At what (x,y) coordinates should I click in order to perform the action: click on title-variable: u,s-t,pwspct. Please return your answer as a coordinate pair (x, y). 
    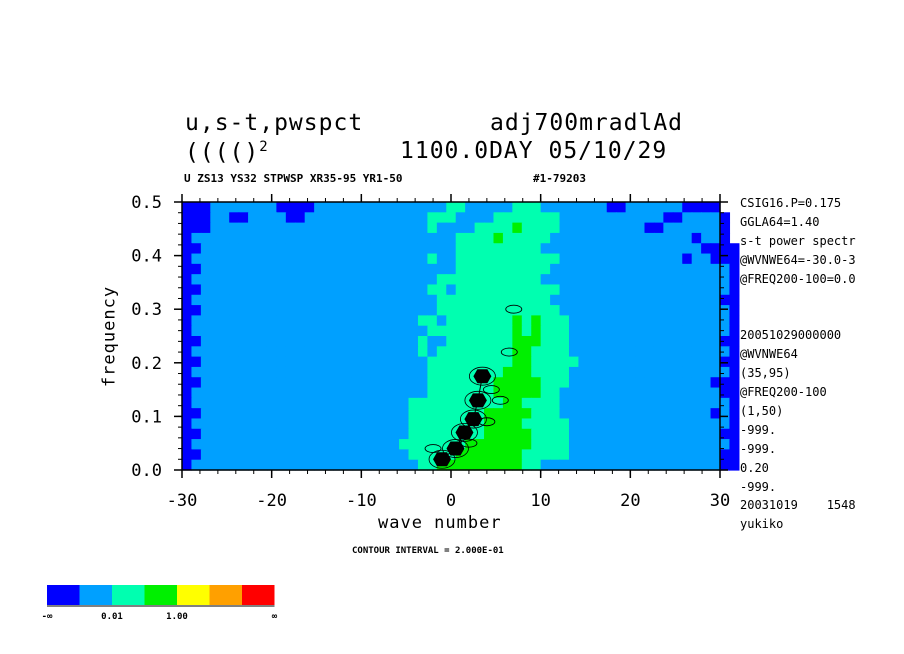
    Looking at the image, I should click on (274, 123).